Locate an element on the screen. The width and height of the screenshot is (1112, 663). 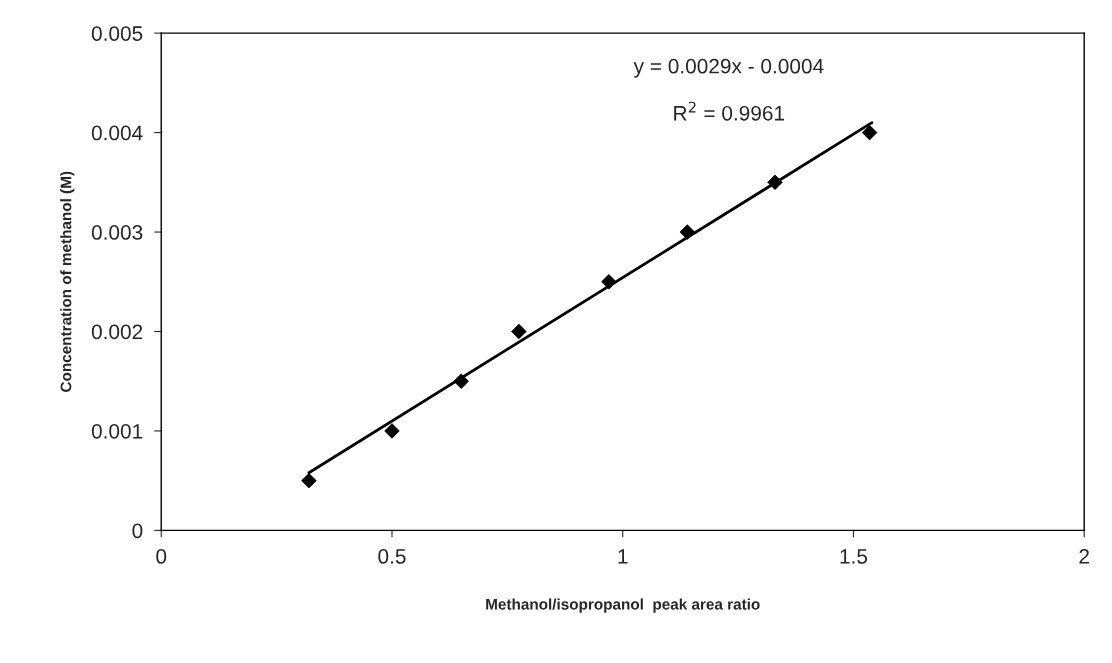
y-tick-label: 0.003 is located at coordinates (117, 232).